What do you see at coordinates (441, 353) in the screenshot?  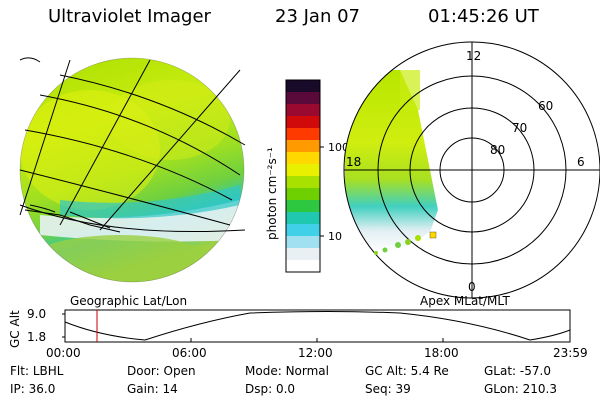 I see `time-tick-1800: 18:00` at bounding box center [441, 353].